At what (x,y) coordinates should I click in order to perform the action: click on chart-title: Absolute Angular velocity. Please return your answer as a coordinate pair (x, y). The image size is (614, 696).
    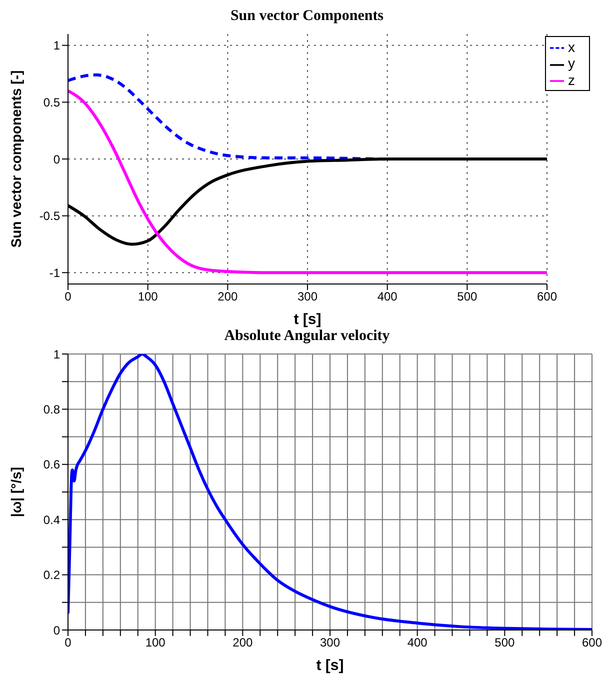
    Looking at the image, I should click on (307, 337).